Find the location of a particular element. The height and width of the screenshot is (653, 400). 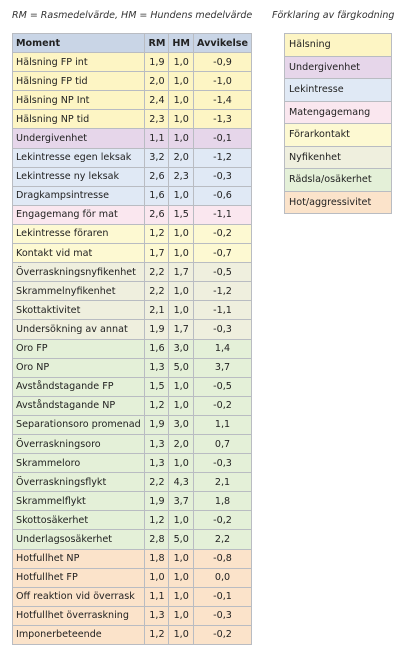

table-row: Undergivenhet 1,1 1,0 -0,1 is located at coordinates (132, 138).